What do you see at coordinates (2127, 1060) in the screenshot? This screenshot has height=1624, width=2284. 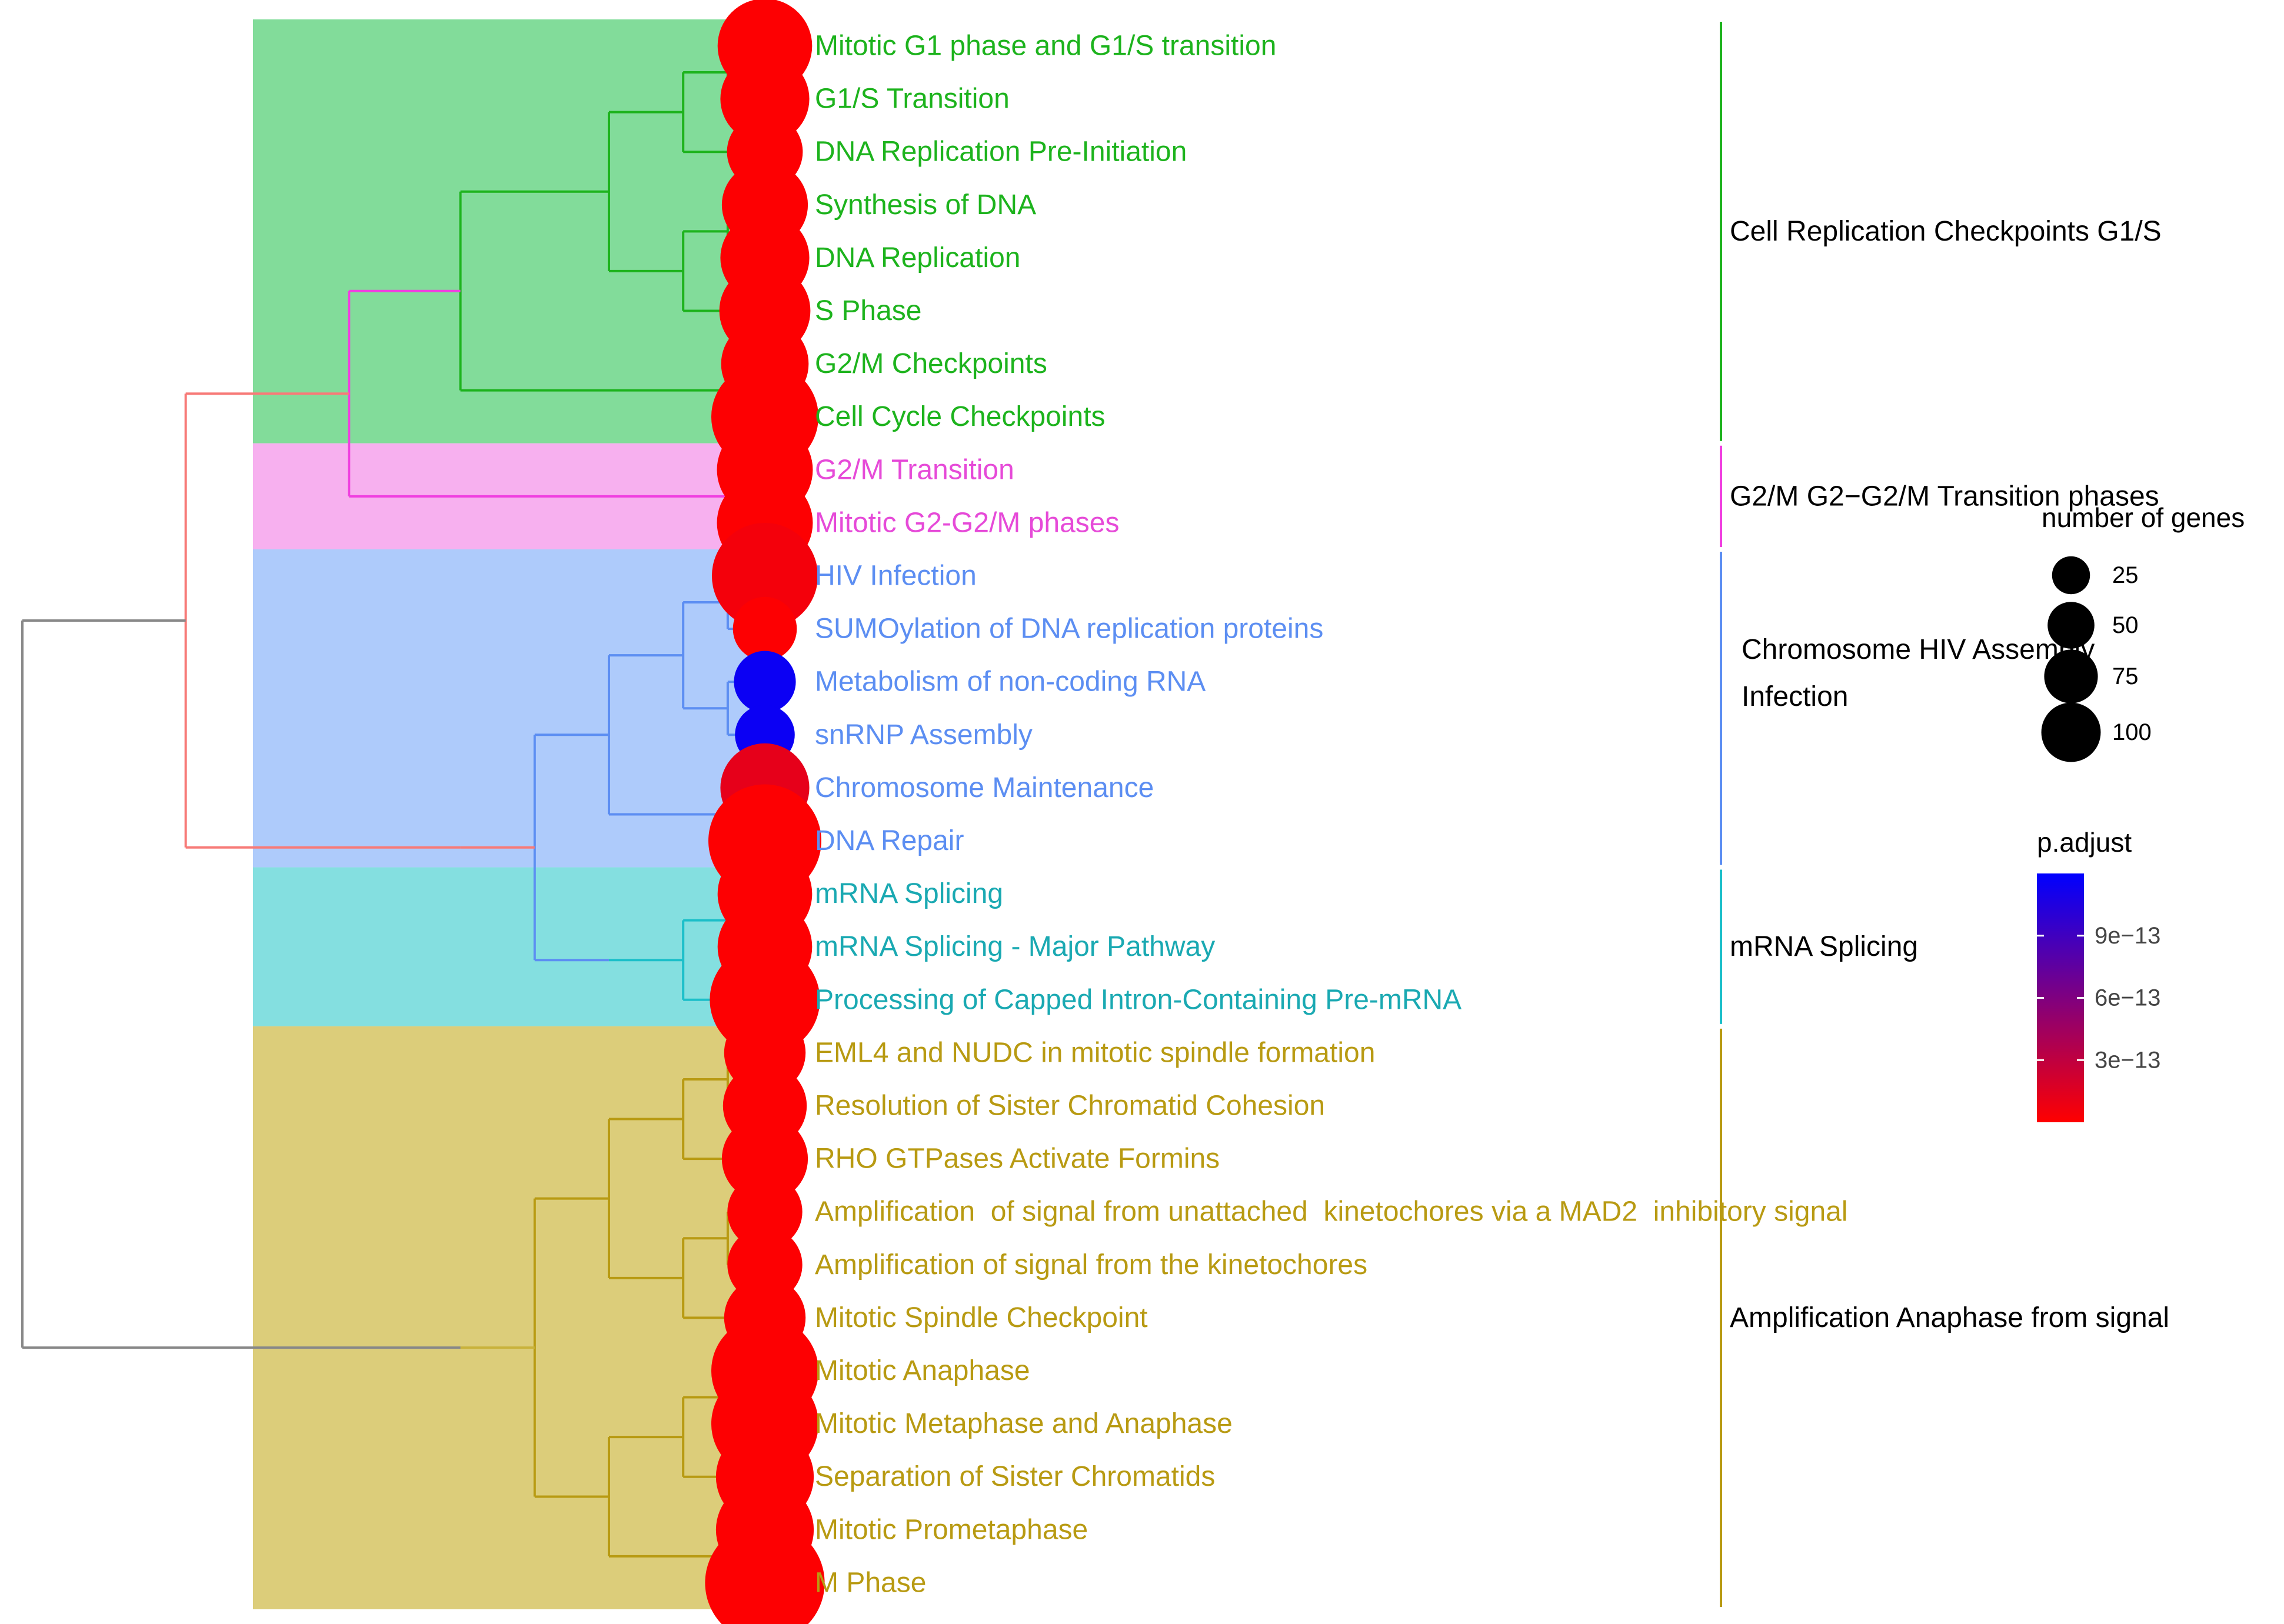 I see `color-legend-label: 3e−13` at bounding box center [2127, 1060].